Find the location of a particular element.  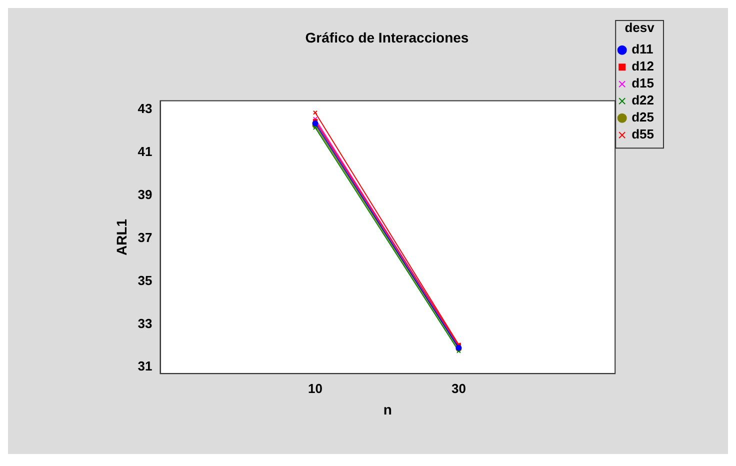

legend-label: d15 is located at coordinates (643, 83).